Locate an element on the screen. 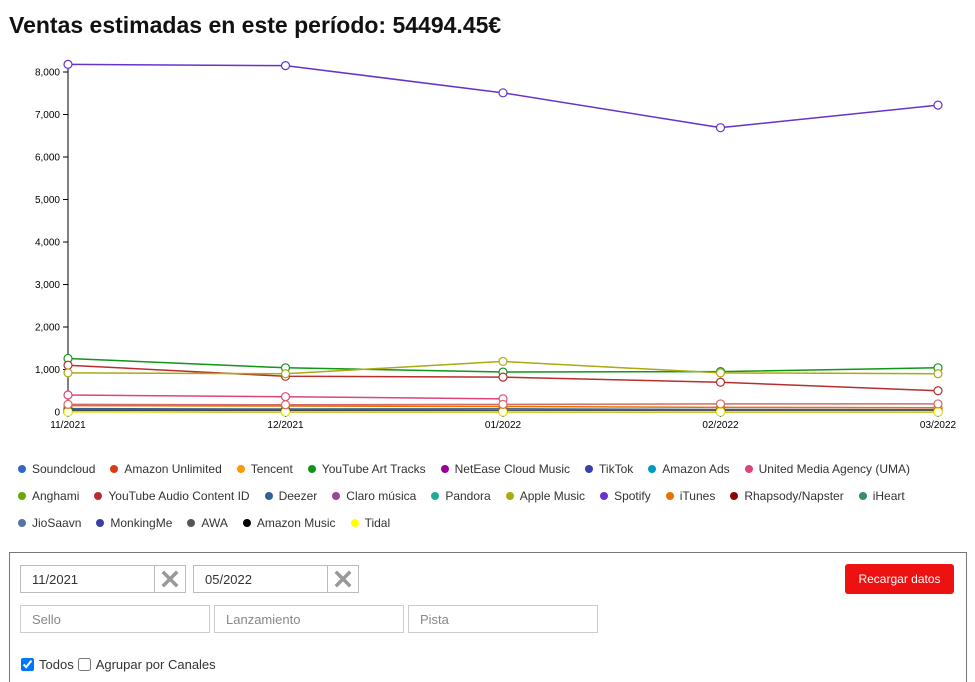 The image size is (975, 682). legend-item: TikTok is located at coordinates (609, 468).